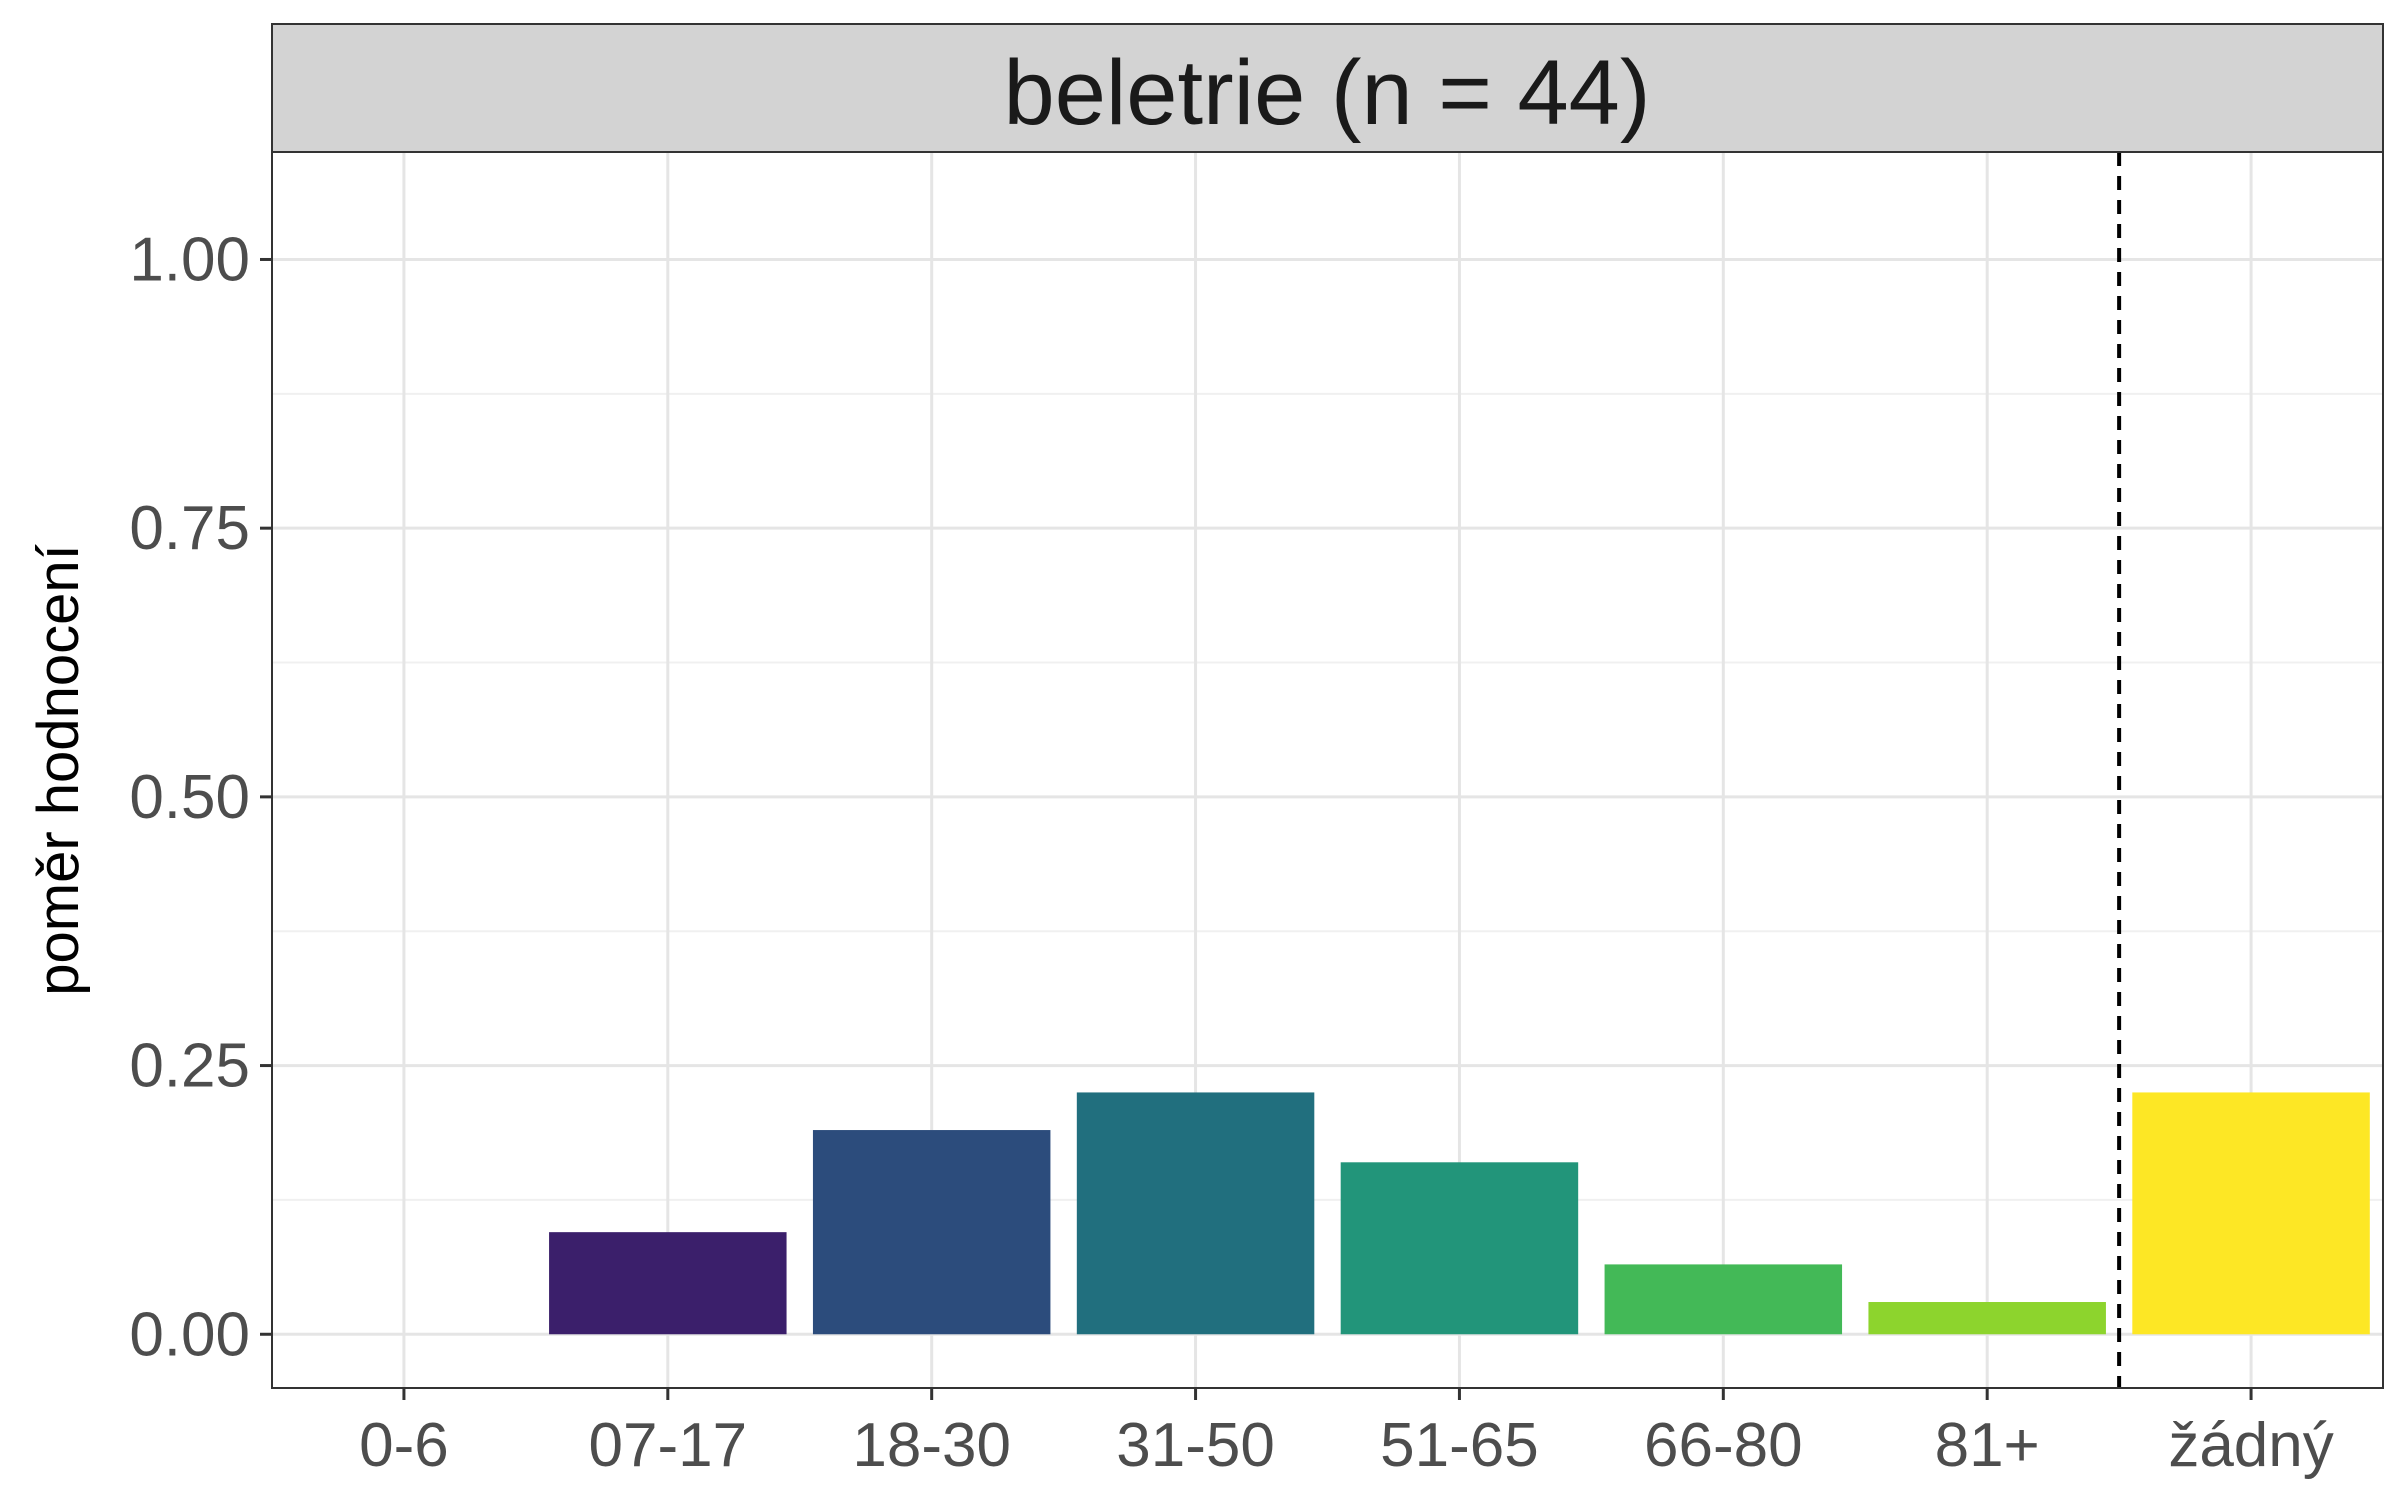  What do you see at coordinates (2250, 1445) in the screenshot?
I see `x-tick-label: žádný` at bounding box center [2250, 1445].